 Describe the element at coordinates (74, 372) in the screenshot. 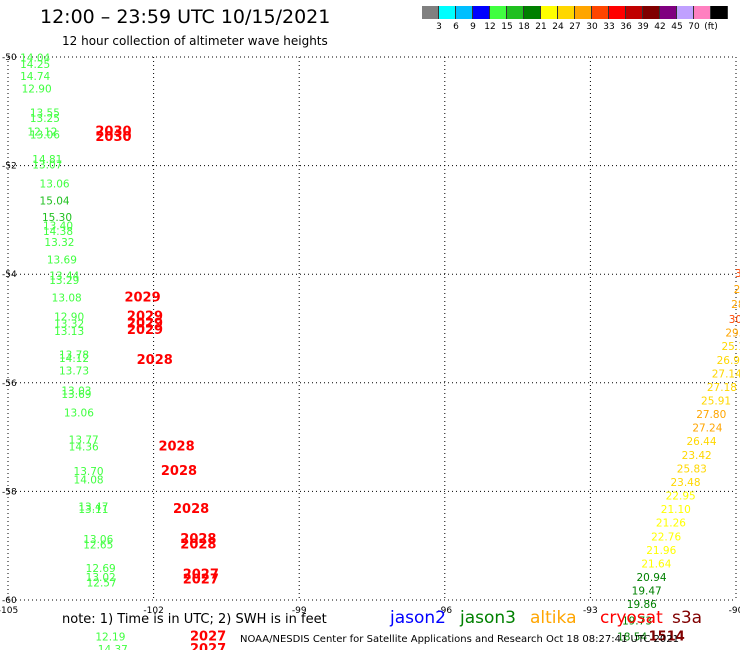

I see `wave-height-label: 13.73` at that location.